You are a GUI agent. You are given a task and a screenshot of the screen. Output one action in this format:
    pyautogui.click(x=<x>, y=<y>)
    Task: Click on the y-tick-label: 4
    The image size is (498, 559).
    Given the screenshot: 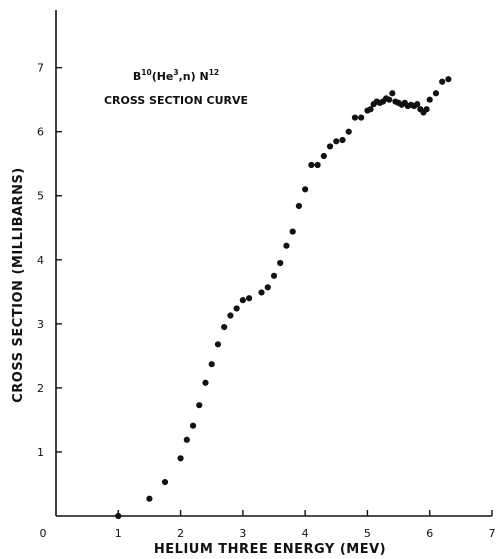 What is the action you would take?
    pyautogui.click(x=40, y=260)
    